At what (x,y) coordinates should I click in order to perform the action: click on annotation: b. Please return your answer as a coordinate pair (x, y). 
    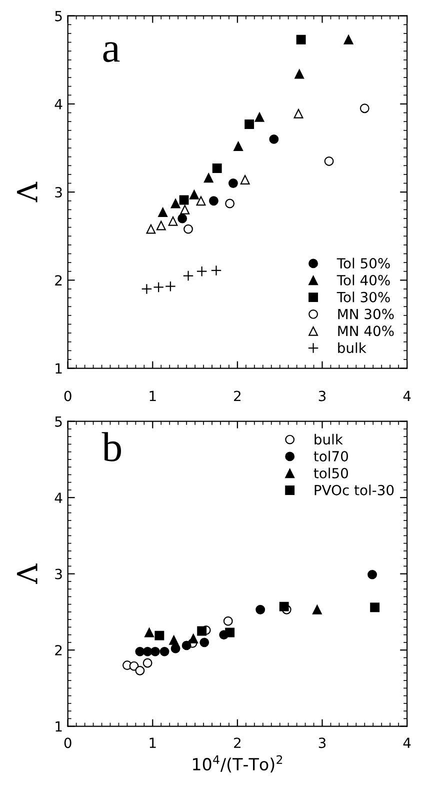
    Looking at the image, I should click on (112, 447).